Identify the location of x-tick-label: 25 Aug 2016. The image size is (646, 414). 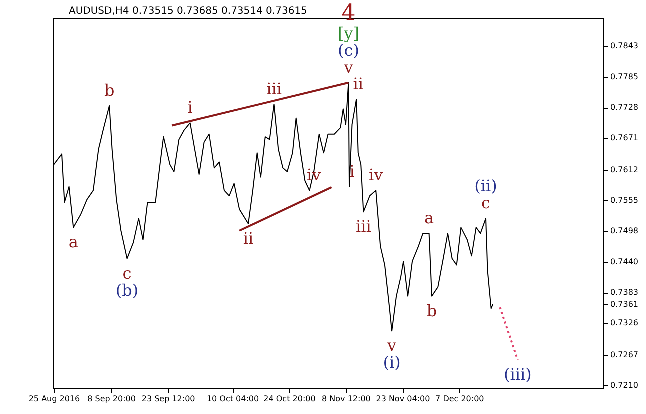
(54, 399).